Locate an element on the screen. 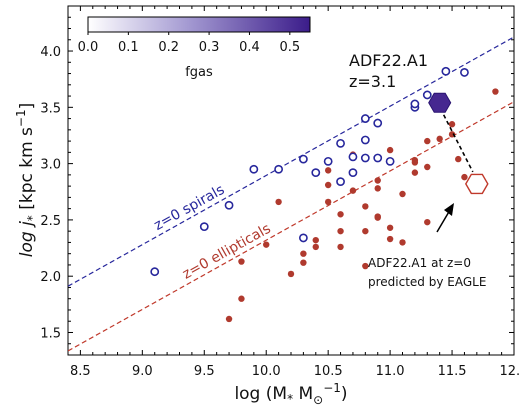  y-tick-label: 1.5 is located at coordinates (50, 333).